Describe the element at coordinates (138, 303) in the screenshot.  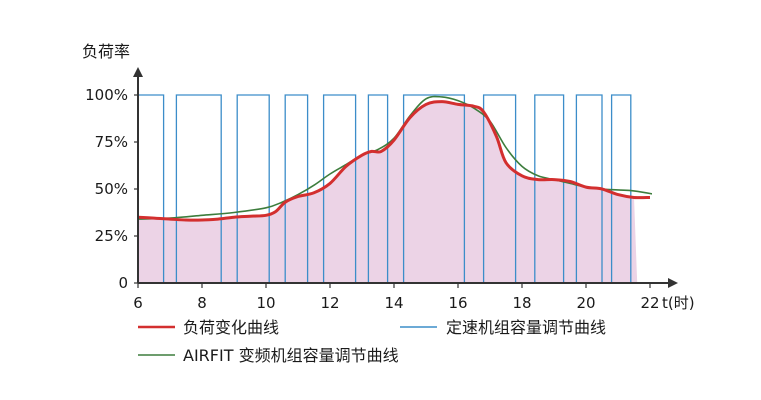
I see `x-tick-label: 6` at that location.